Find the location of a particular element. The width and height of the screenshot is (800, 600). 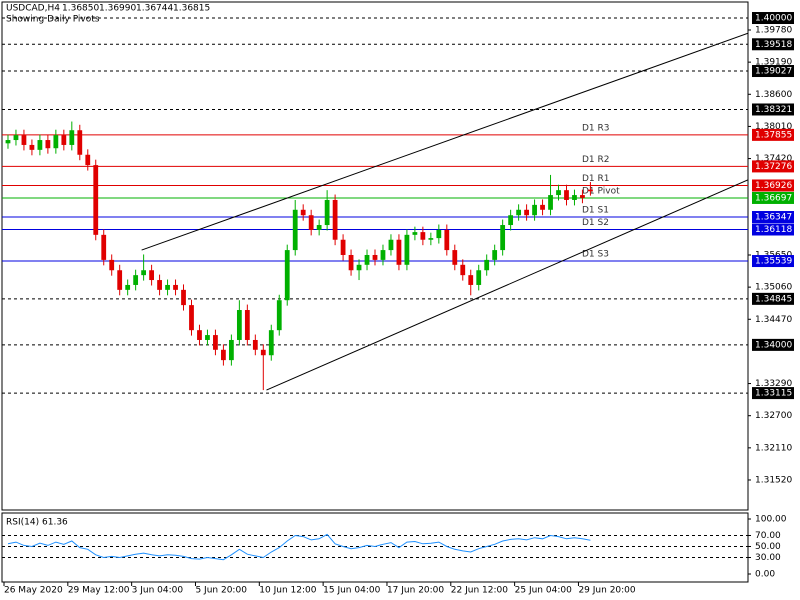

hline-label: 1.34845 is located at coordinates (773, 299).